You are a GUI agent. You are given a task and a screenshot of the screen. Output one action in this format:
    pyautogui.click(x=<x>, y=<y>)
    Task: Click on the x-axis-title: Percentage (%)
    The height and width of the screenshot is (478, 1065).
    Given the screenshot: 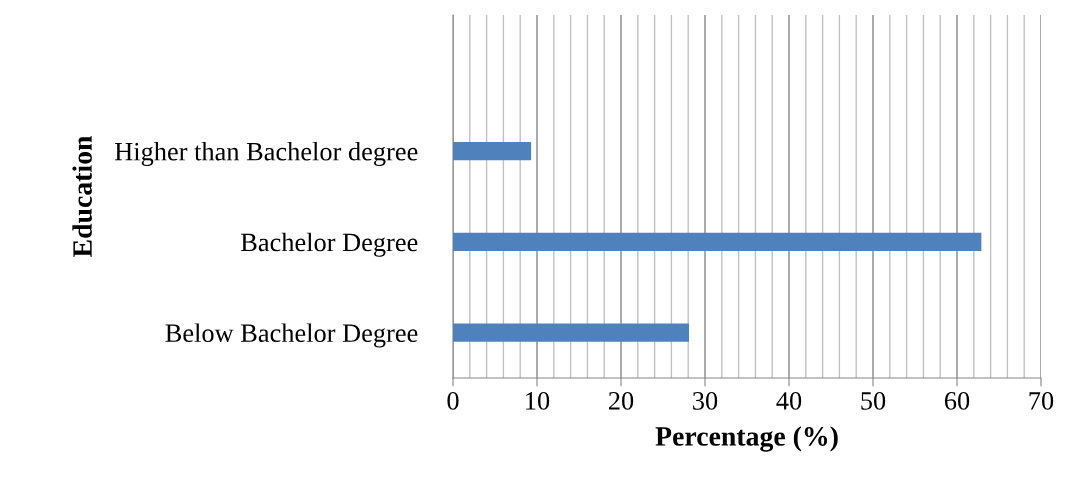 What is the action you would take?
    pyautogui.click(x=746, y=439)
    